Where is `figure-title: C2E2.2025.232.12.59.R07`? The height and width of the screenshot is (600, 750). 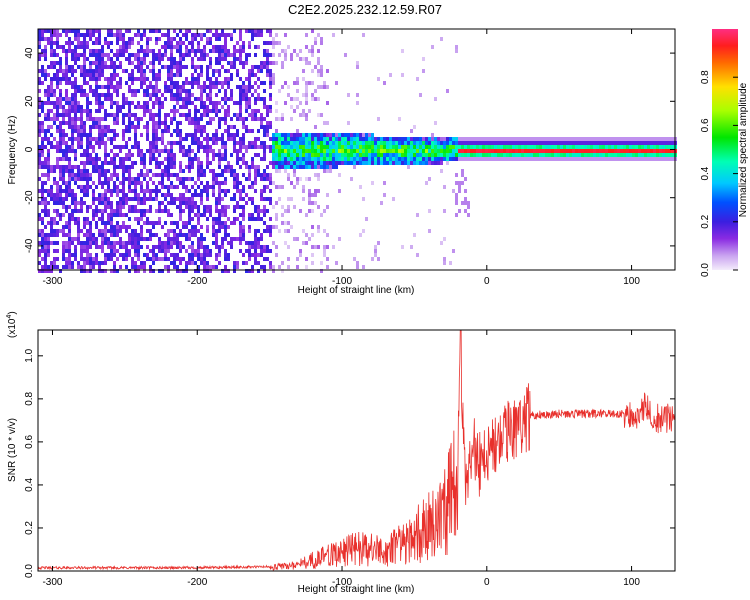
figure-title: C2E2.2025.232.12.59.R07 is located at coordinates (365, 9).